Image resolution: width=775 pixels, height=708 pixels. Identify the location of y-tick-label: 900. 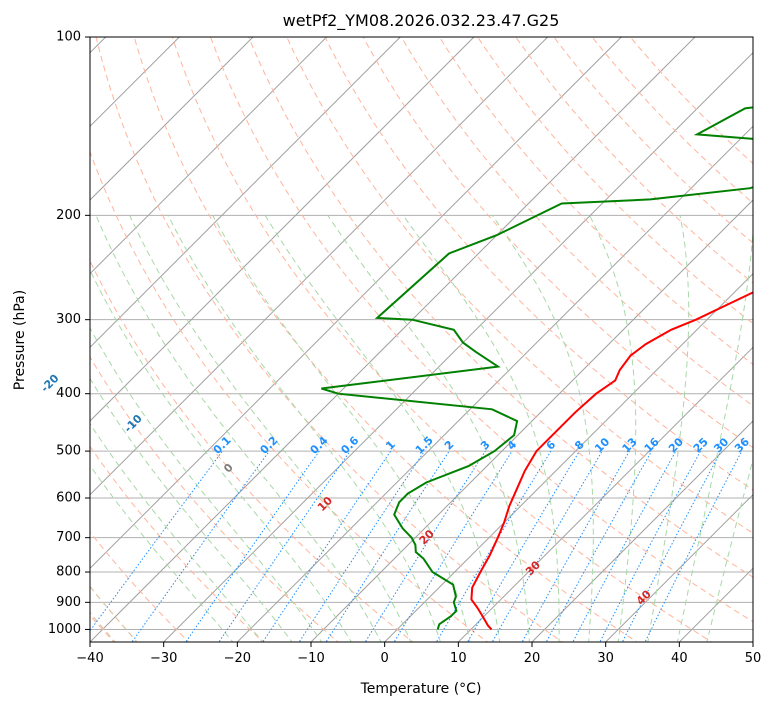
(68, 602).